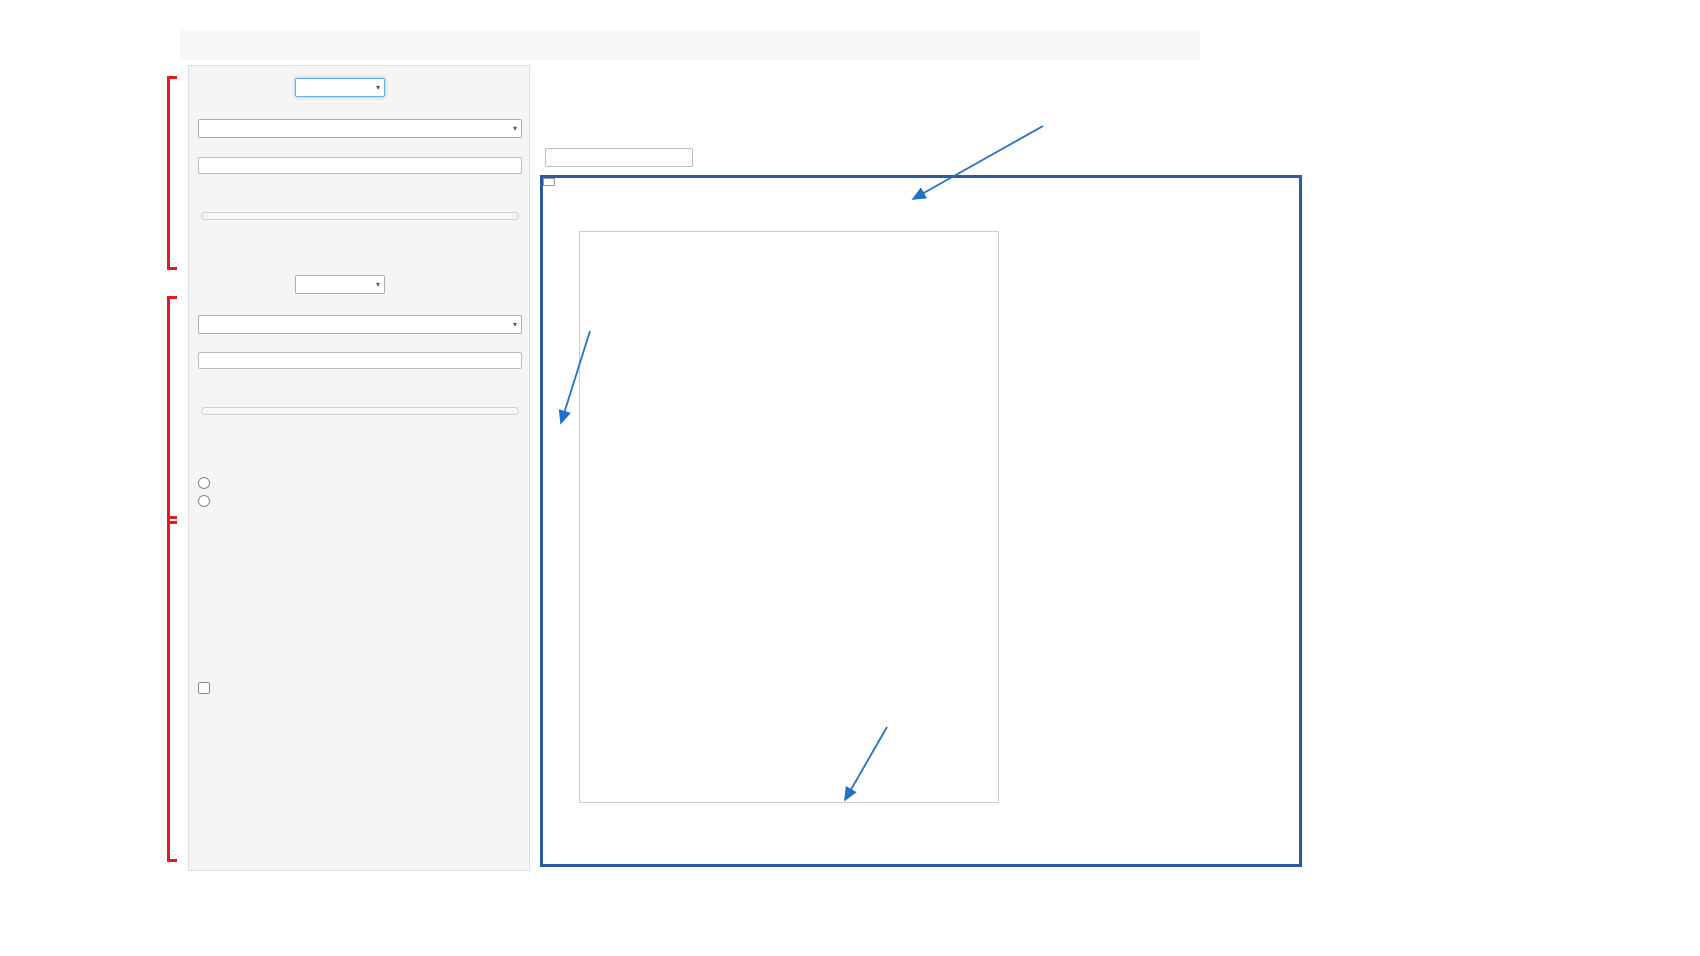 The height and width of the screenshot is (956, 1700). What do you see at coordinates (551, 517) in the screenshot?
I see `y-axis-label` at bounding box center [551, 517].